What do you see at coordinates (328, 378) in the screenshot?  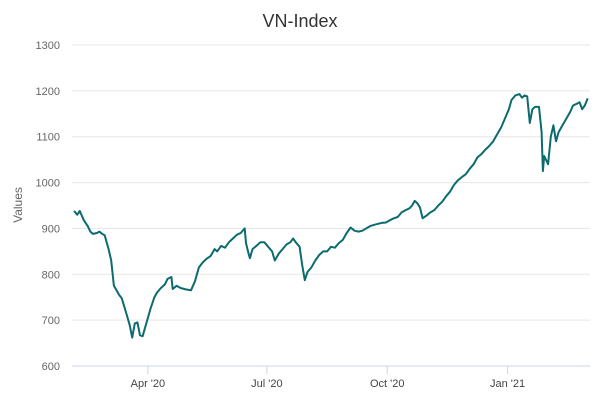 I see `x-axis-ticks: Apr '20 Jul '20 Oct '20 Jan '21` at bounding box center [328, 378].